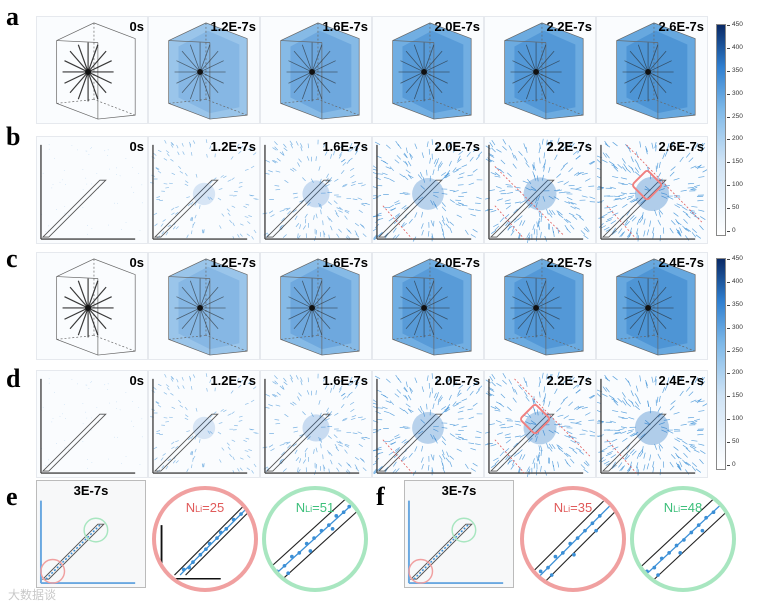  What do you see at coordinates (735, 47) in the screenshot?
I see `cbar-ticks-top-label: 400` at bounding box center [735, 47].